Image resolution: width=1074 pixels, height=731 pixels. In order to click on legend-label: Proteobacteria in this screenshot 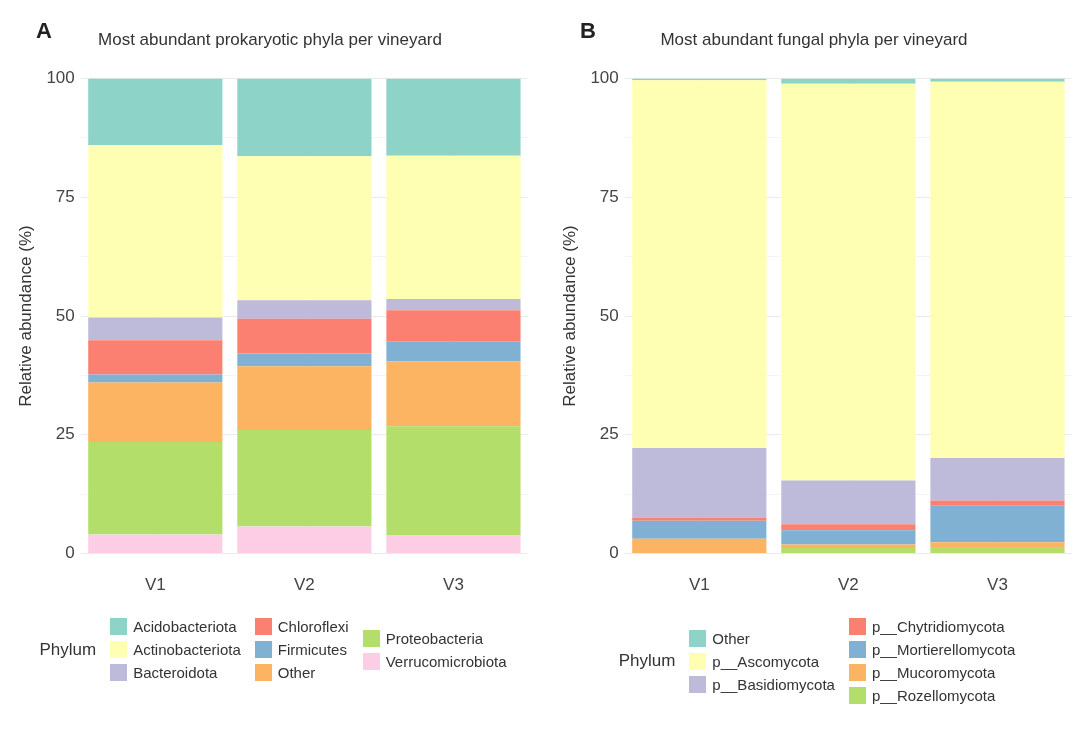, I will do `click(434, 638)`.